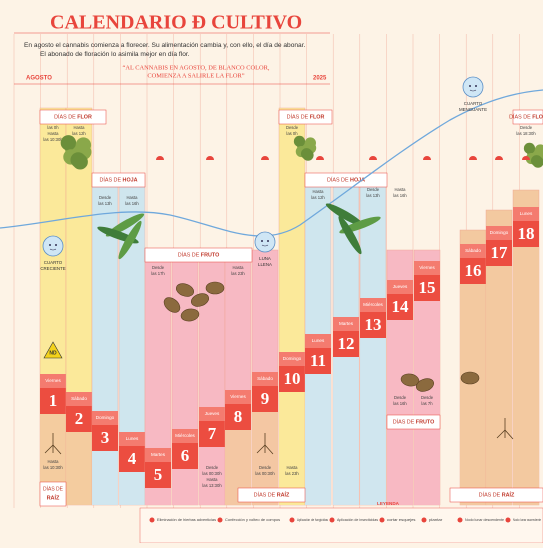  What do you see at coordinates (196, 67) in the screenshot?
I see `quote: “AL CANNABIS EN AGOSTO, DE BLANCO COLOR,` at bounding box center [196, 67].